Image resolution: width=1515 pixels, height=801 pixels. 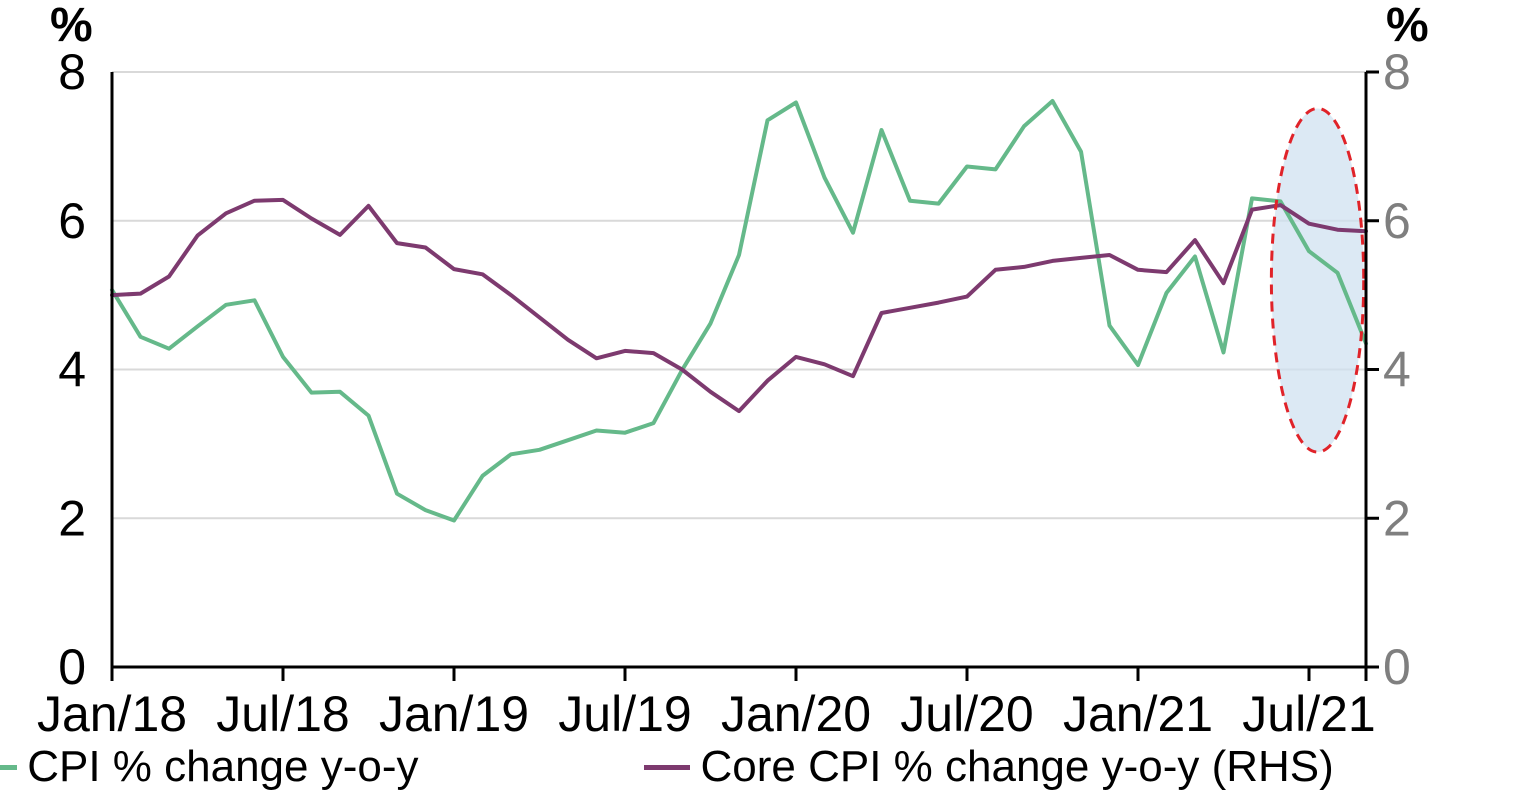 I want to click on left-tick-label-6: 6, so click(x=72, y=221).